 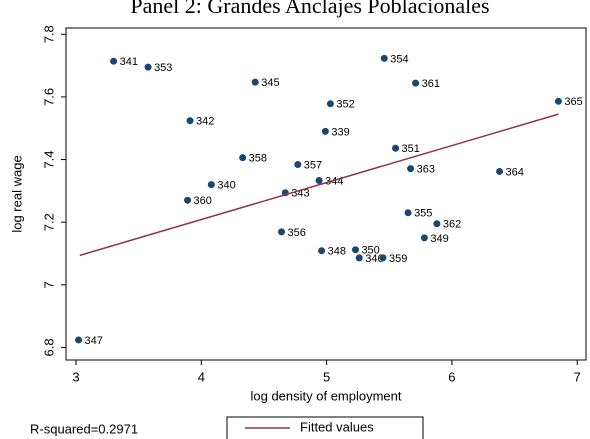 What do you see at coordinates (258, 159) in the screenshot?
I see `point-label: 358` at bounding box center [258, 159].